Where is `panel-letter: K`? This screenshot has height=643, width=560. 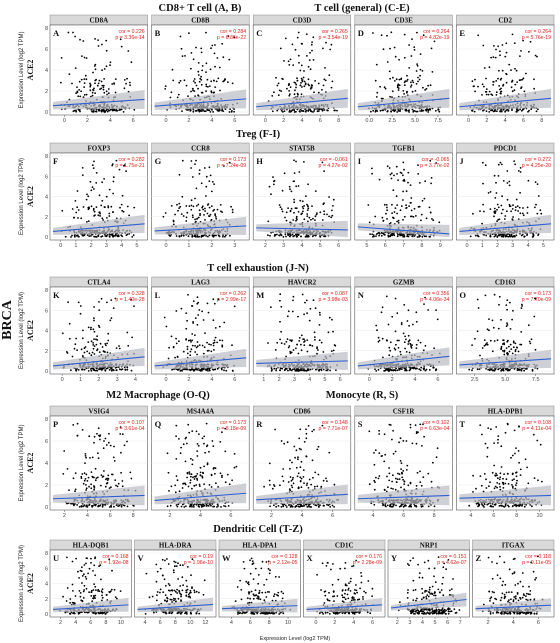 panel-letter: K is located at coordinates (56, 295).